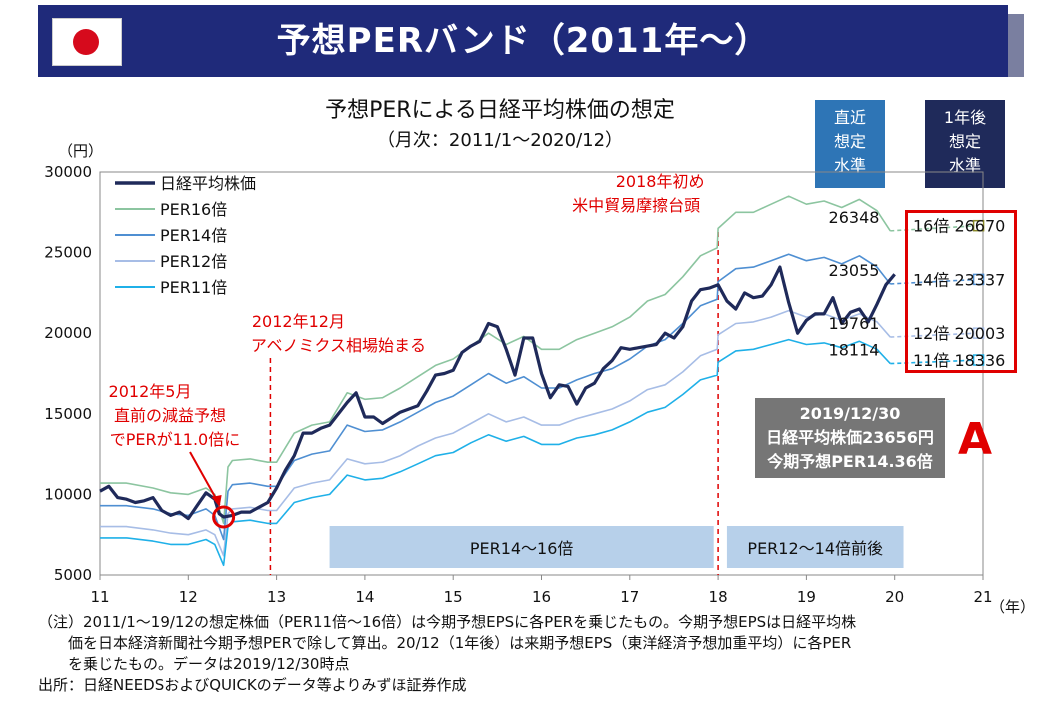 This screenshot has height=720, width=1040. I want to click on future-value-label: 12倍 20003, so click(959, 333).